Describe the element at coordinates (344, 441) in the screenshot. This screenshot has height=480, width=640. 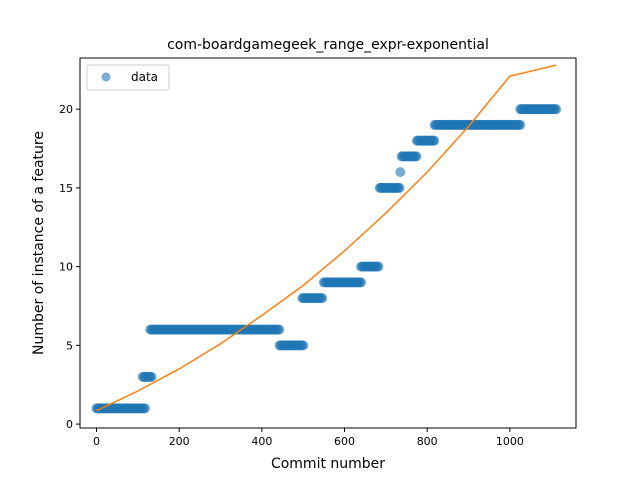
I see `x-tick-label: 600` at that location.